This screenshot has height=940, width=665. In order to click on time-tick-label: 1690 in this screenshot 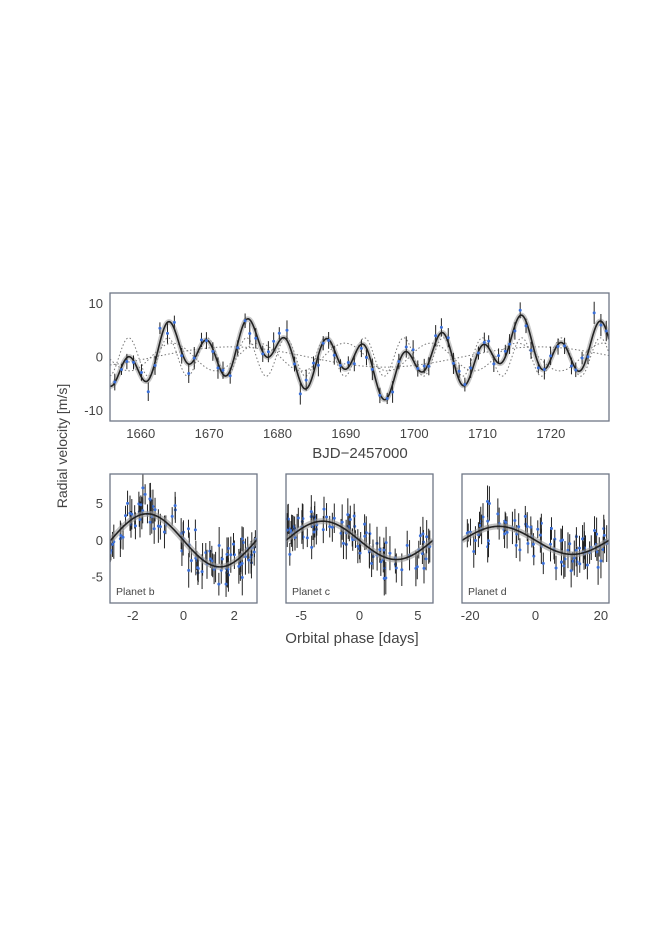, I will do `click(345, 433)`.